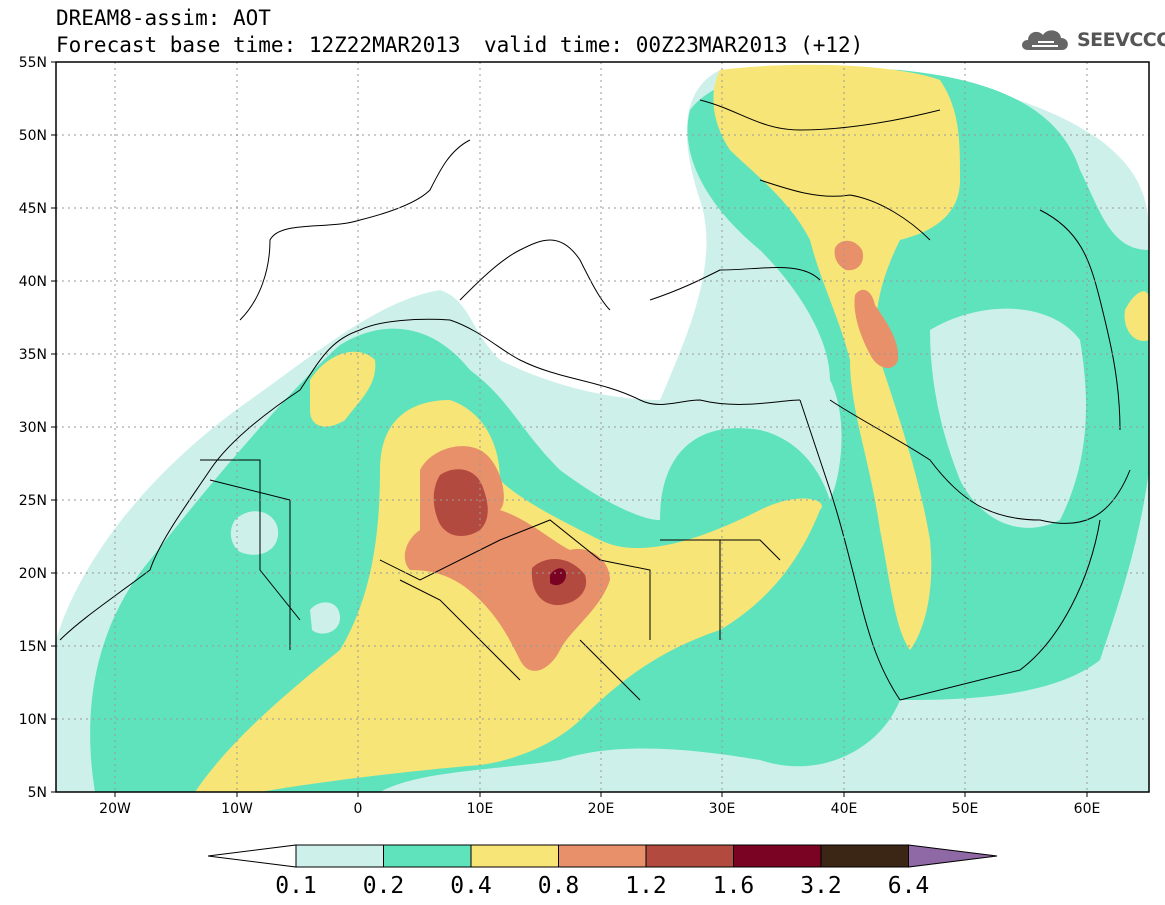  What do you see at coordinates (844, 809) in the screenshot?
I see `lon-label: 40E` at bounding box center [844, 809].